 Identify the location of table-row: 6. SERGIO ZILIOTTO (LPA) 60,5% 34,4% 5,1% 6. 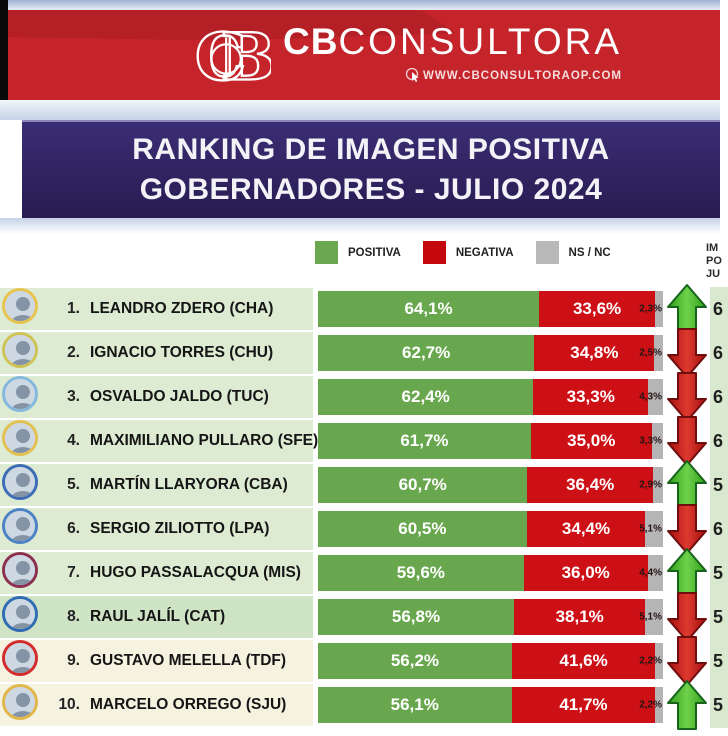
(364, 529).